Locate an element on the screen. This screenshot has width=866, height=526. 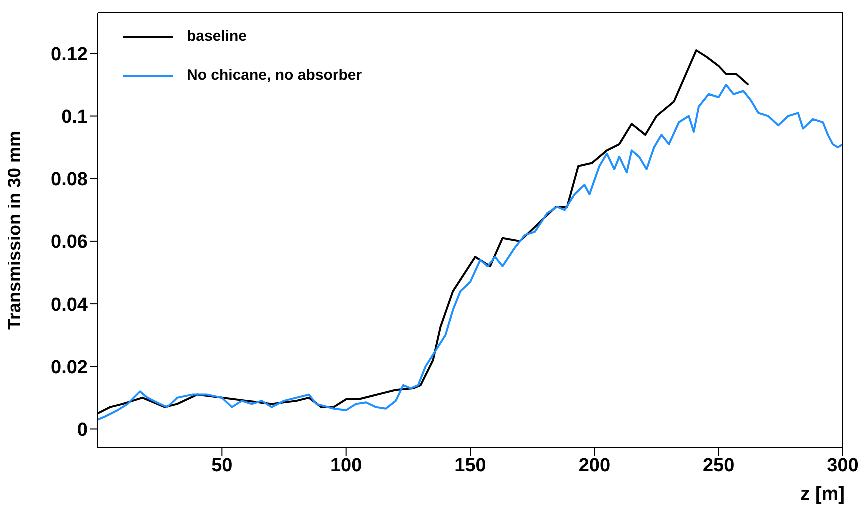
x-tick-label: 100 is located at coordinates (346, 465).